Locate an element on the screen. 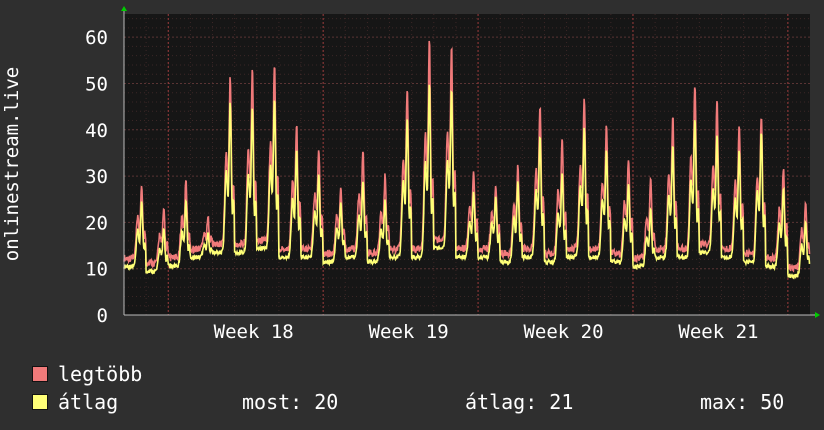 The width and height of the screenshot is (824, 430). legend-swatch-max is located at coordinates (40, 374).